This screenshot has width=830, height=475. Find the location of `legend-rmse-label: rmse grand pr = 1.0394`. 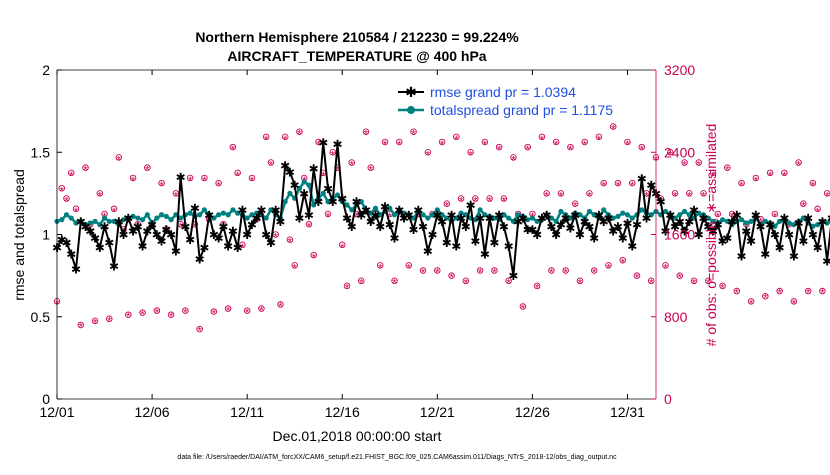

legend-rmse-label: rmse grand pr = 1.0394 is located at coordinates (503, 92).